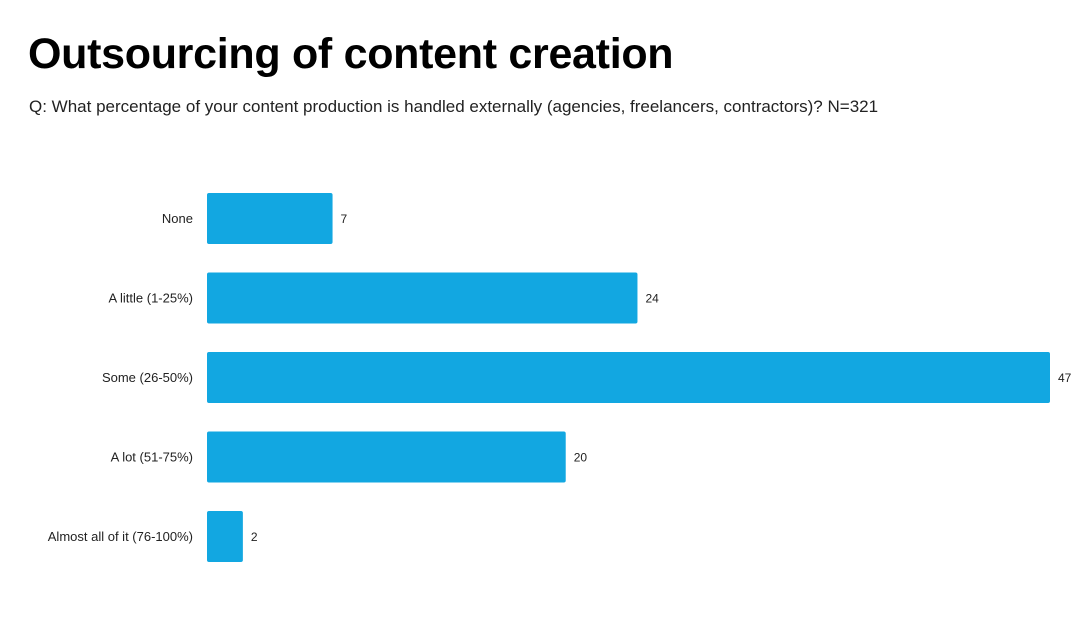  Describe the element at coordinates (120, 536) in the screenshot. I see `category-label-4: Almost all of it (76-100%)` at that location.